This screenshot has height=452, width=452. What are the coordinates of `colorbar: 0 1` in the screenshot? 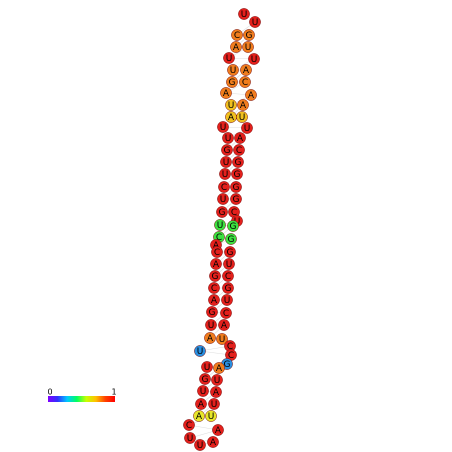 It's located at (82, 395).